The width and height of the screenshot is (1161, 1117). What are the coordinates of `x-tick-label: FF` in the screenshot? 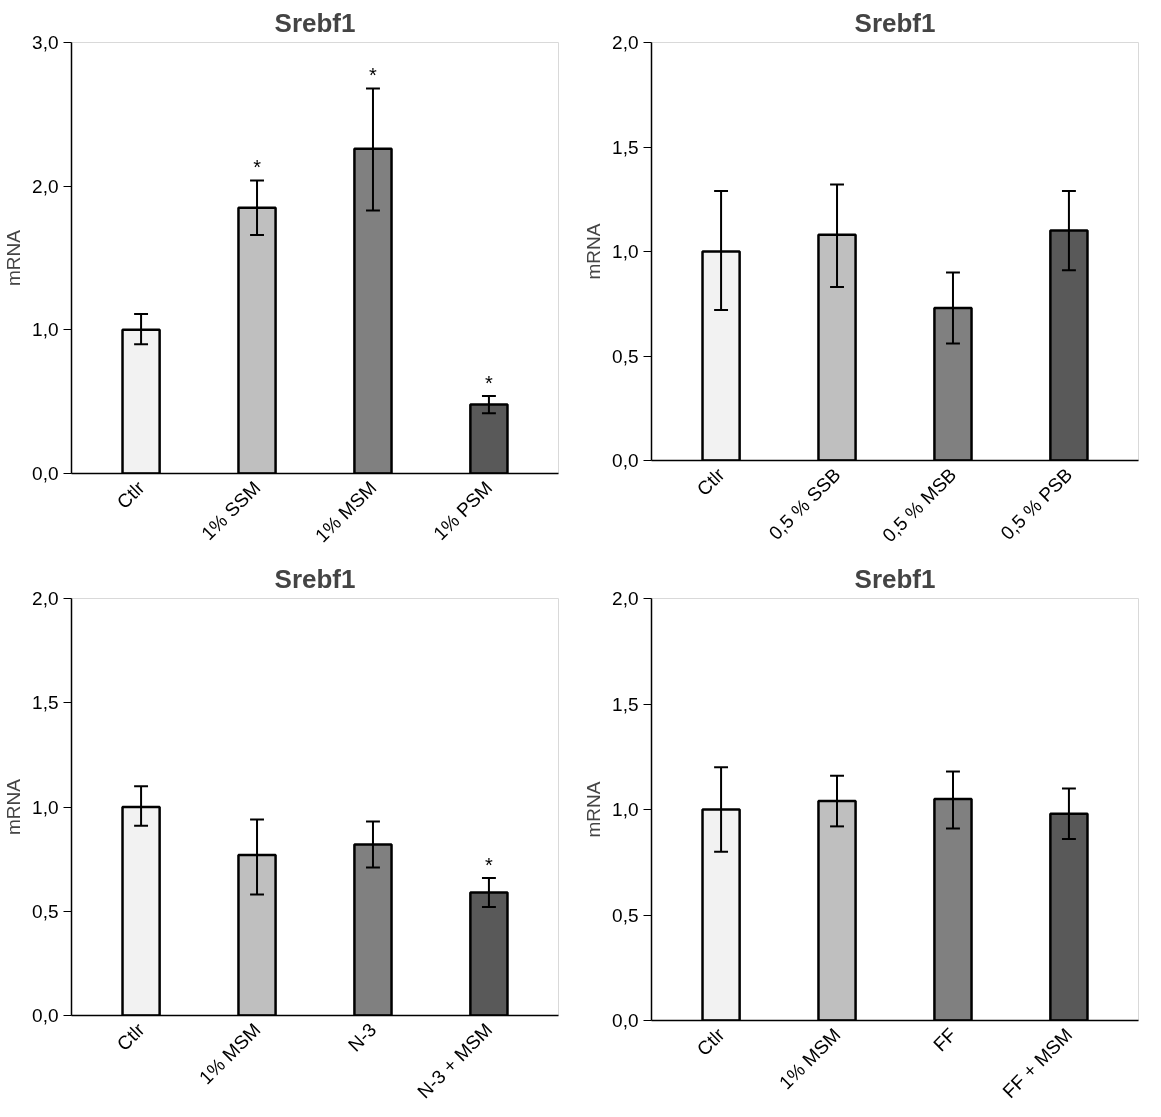 It's located at (945, 1040).